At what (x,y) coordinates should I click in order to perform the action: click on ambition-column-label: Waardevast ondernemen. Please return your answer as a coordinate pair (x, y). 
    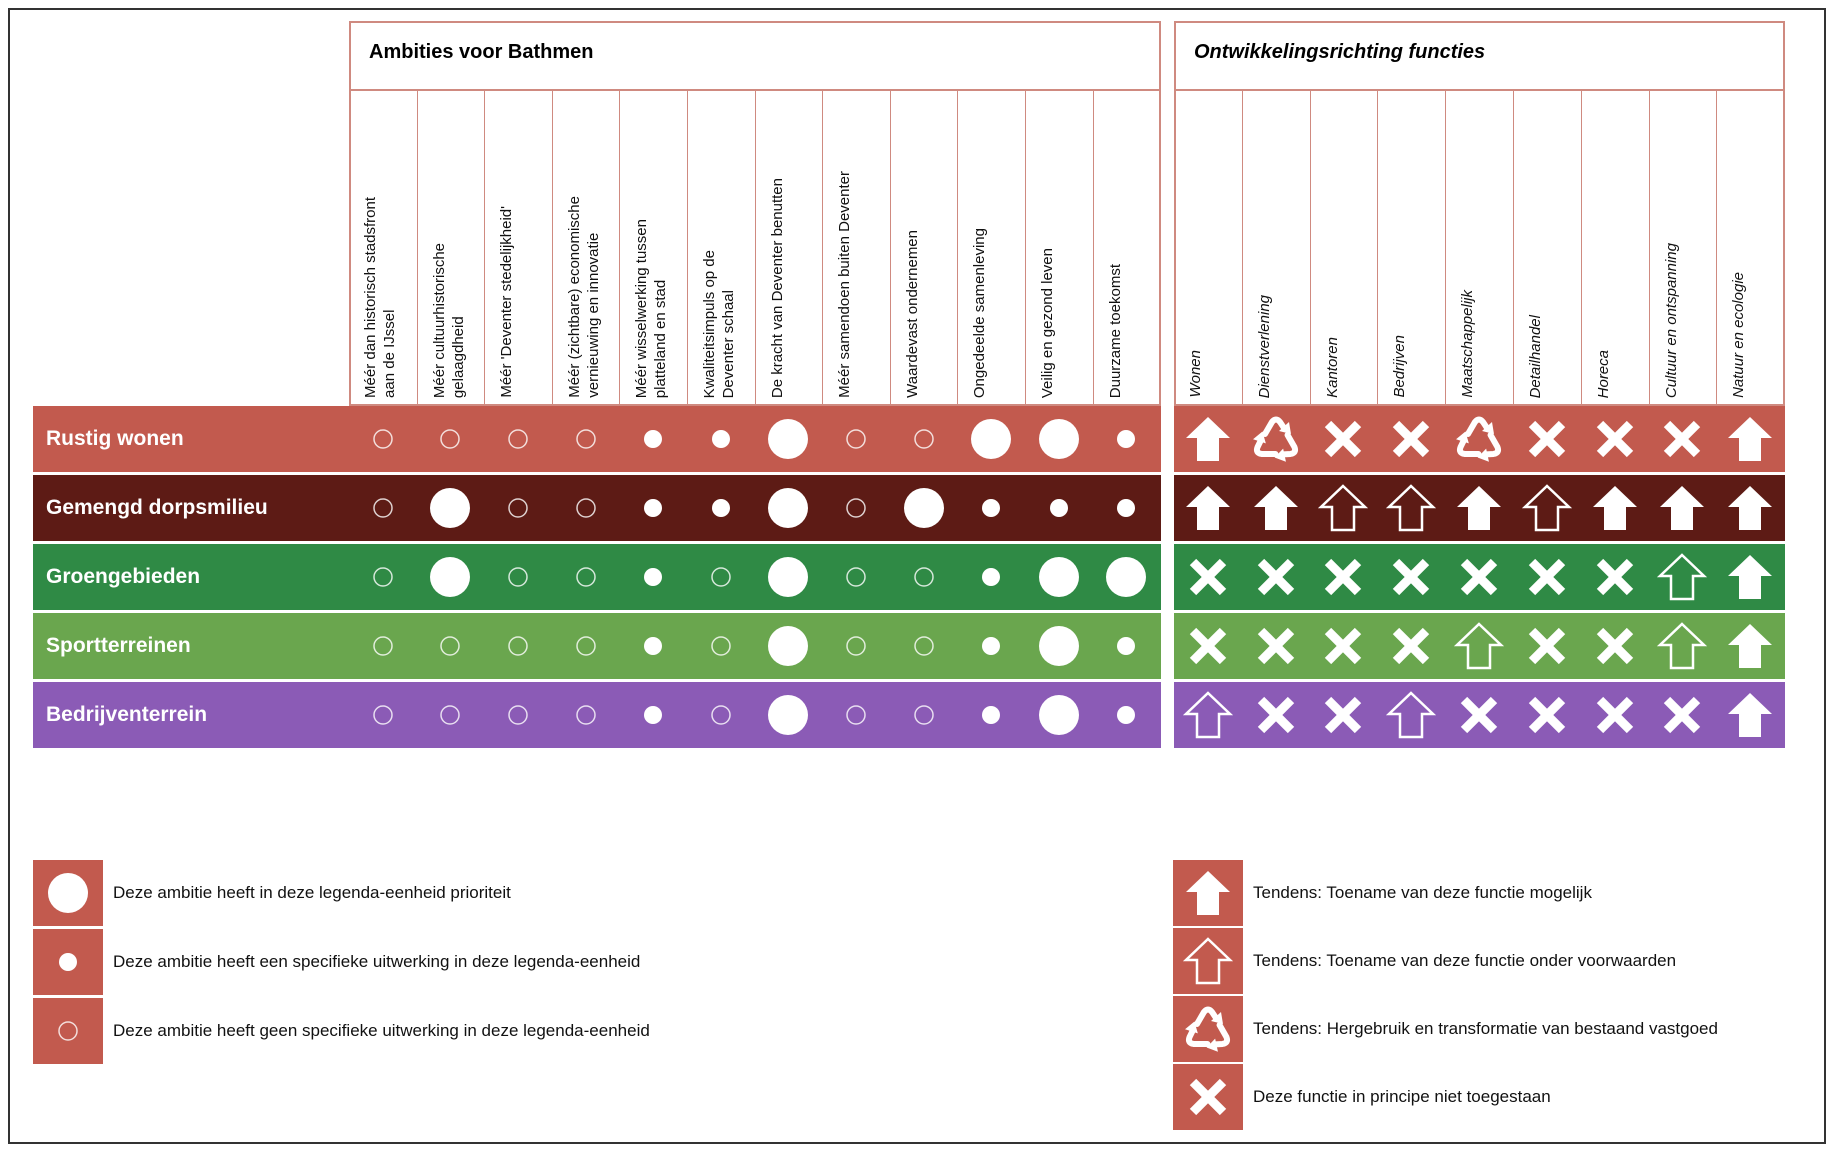
    Looking at the image, I should click on (912, 314).